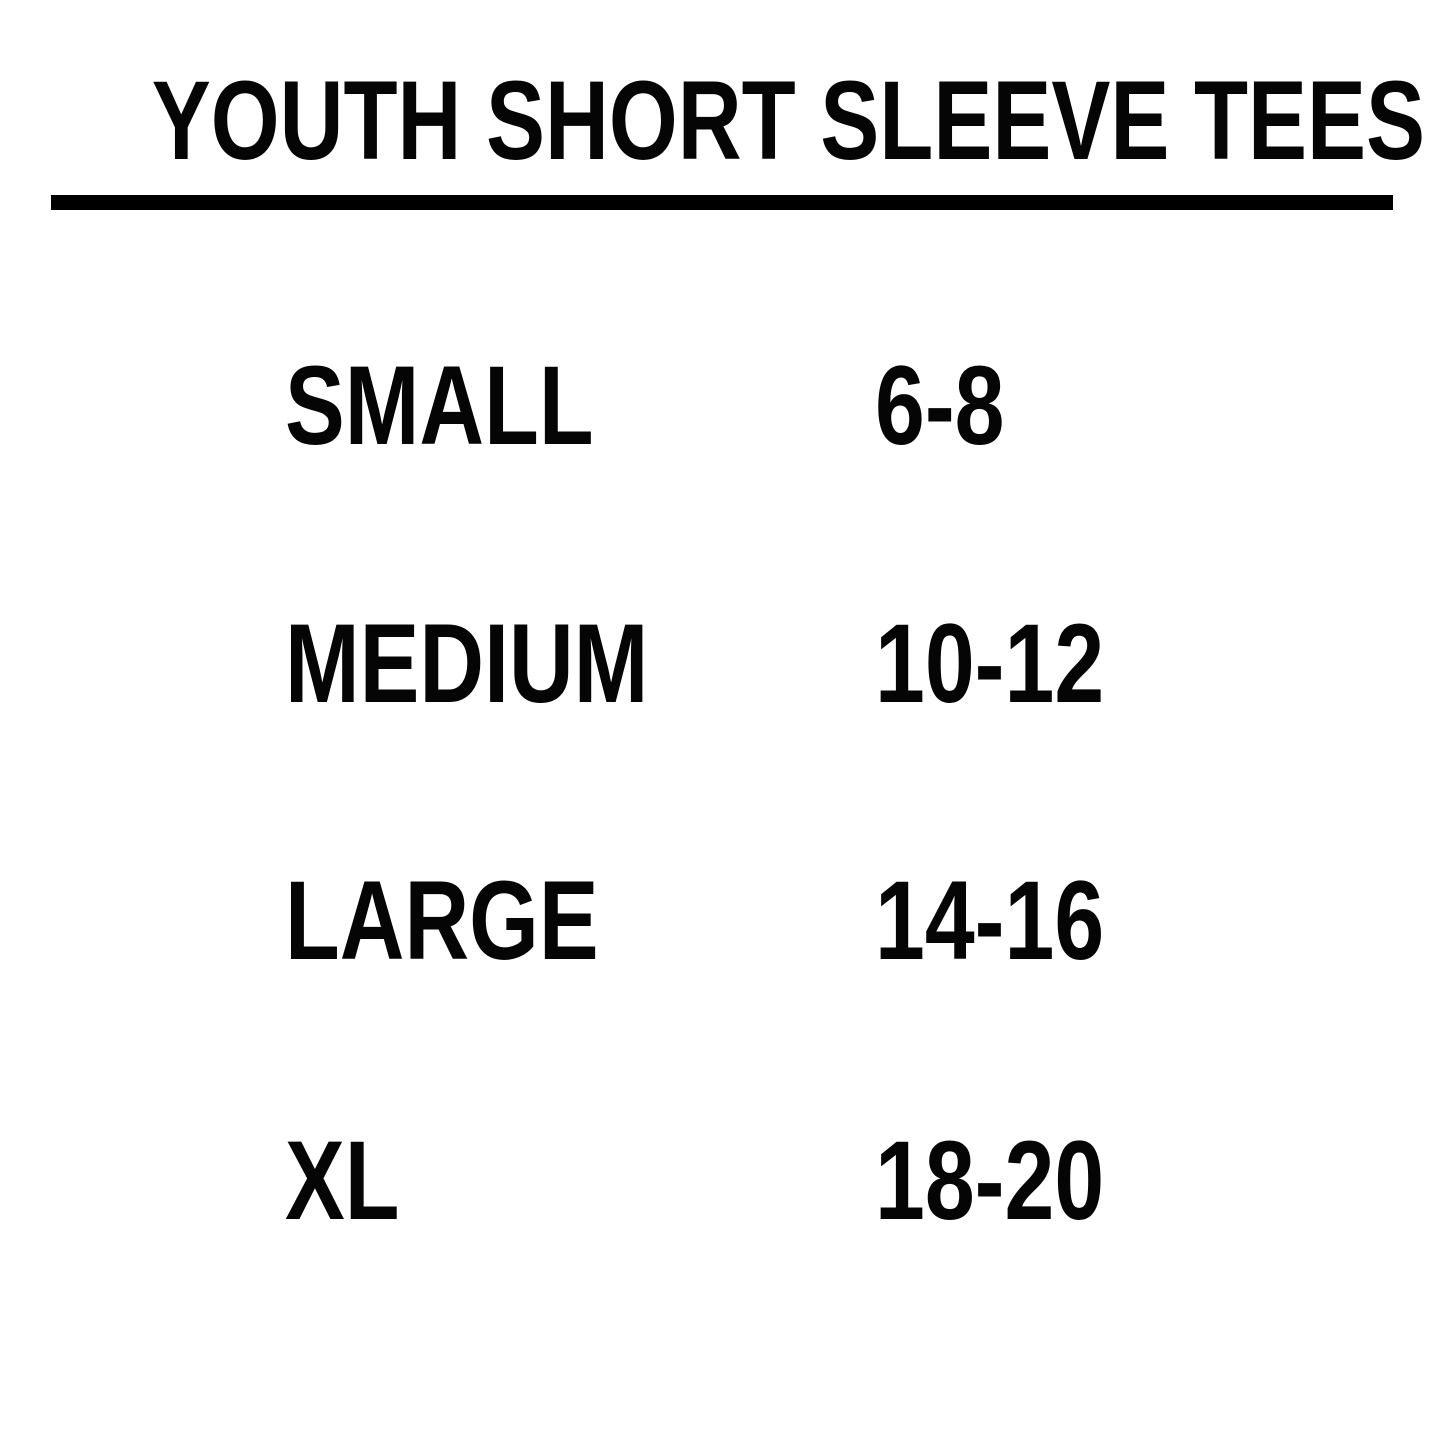 This screenshot has height=1445, width=1445. Describe the element at coordinates (990, 1180) in the screenshot. I see `size-range-xl: 18-20` at that location.